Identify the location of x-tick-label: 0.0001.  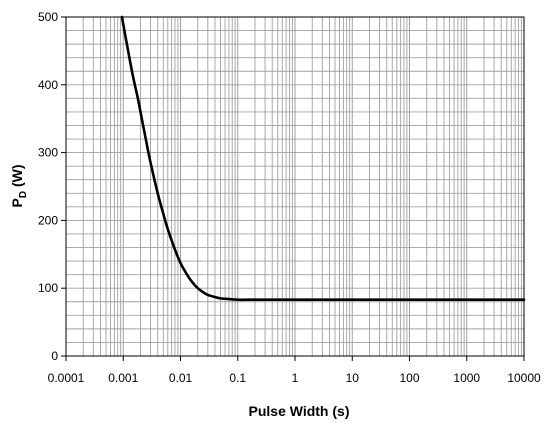
(66, 378).